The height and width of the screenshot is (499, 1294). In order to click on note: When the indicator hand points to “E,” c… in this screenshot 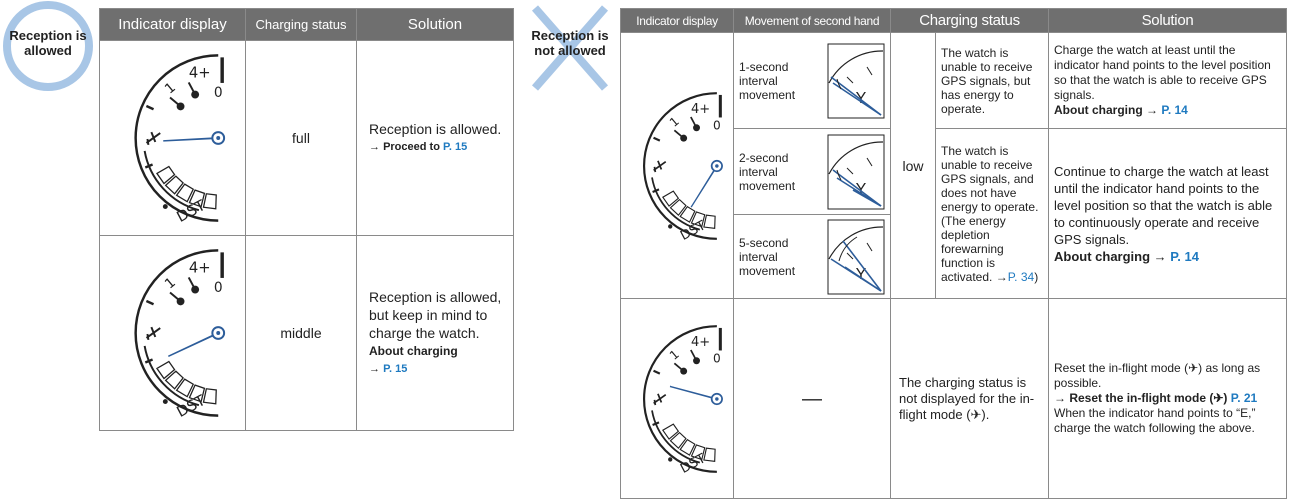, I will do `click(1155, 420)`.